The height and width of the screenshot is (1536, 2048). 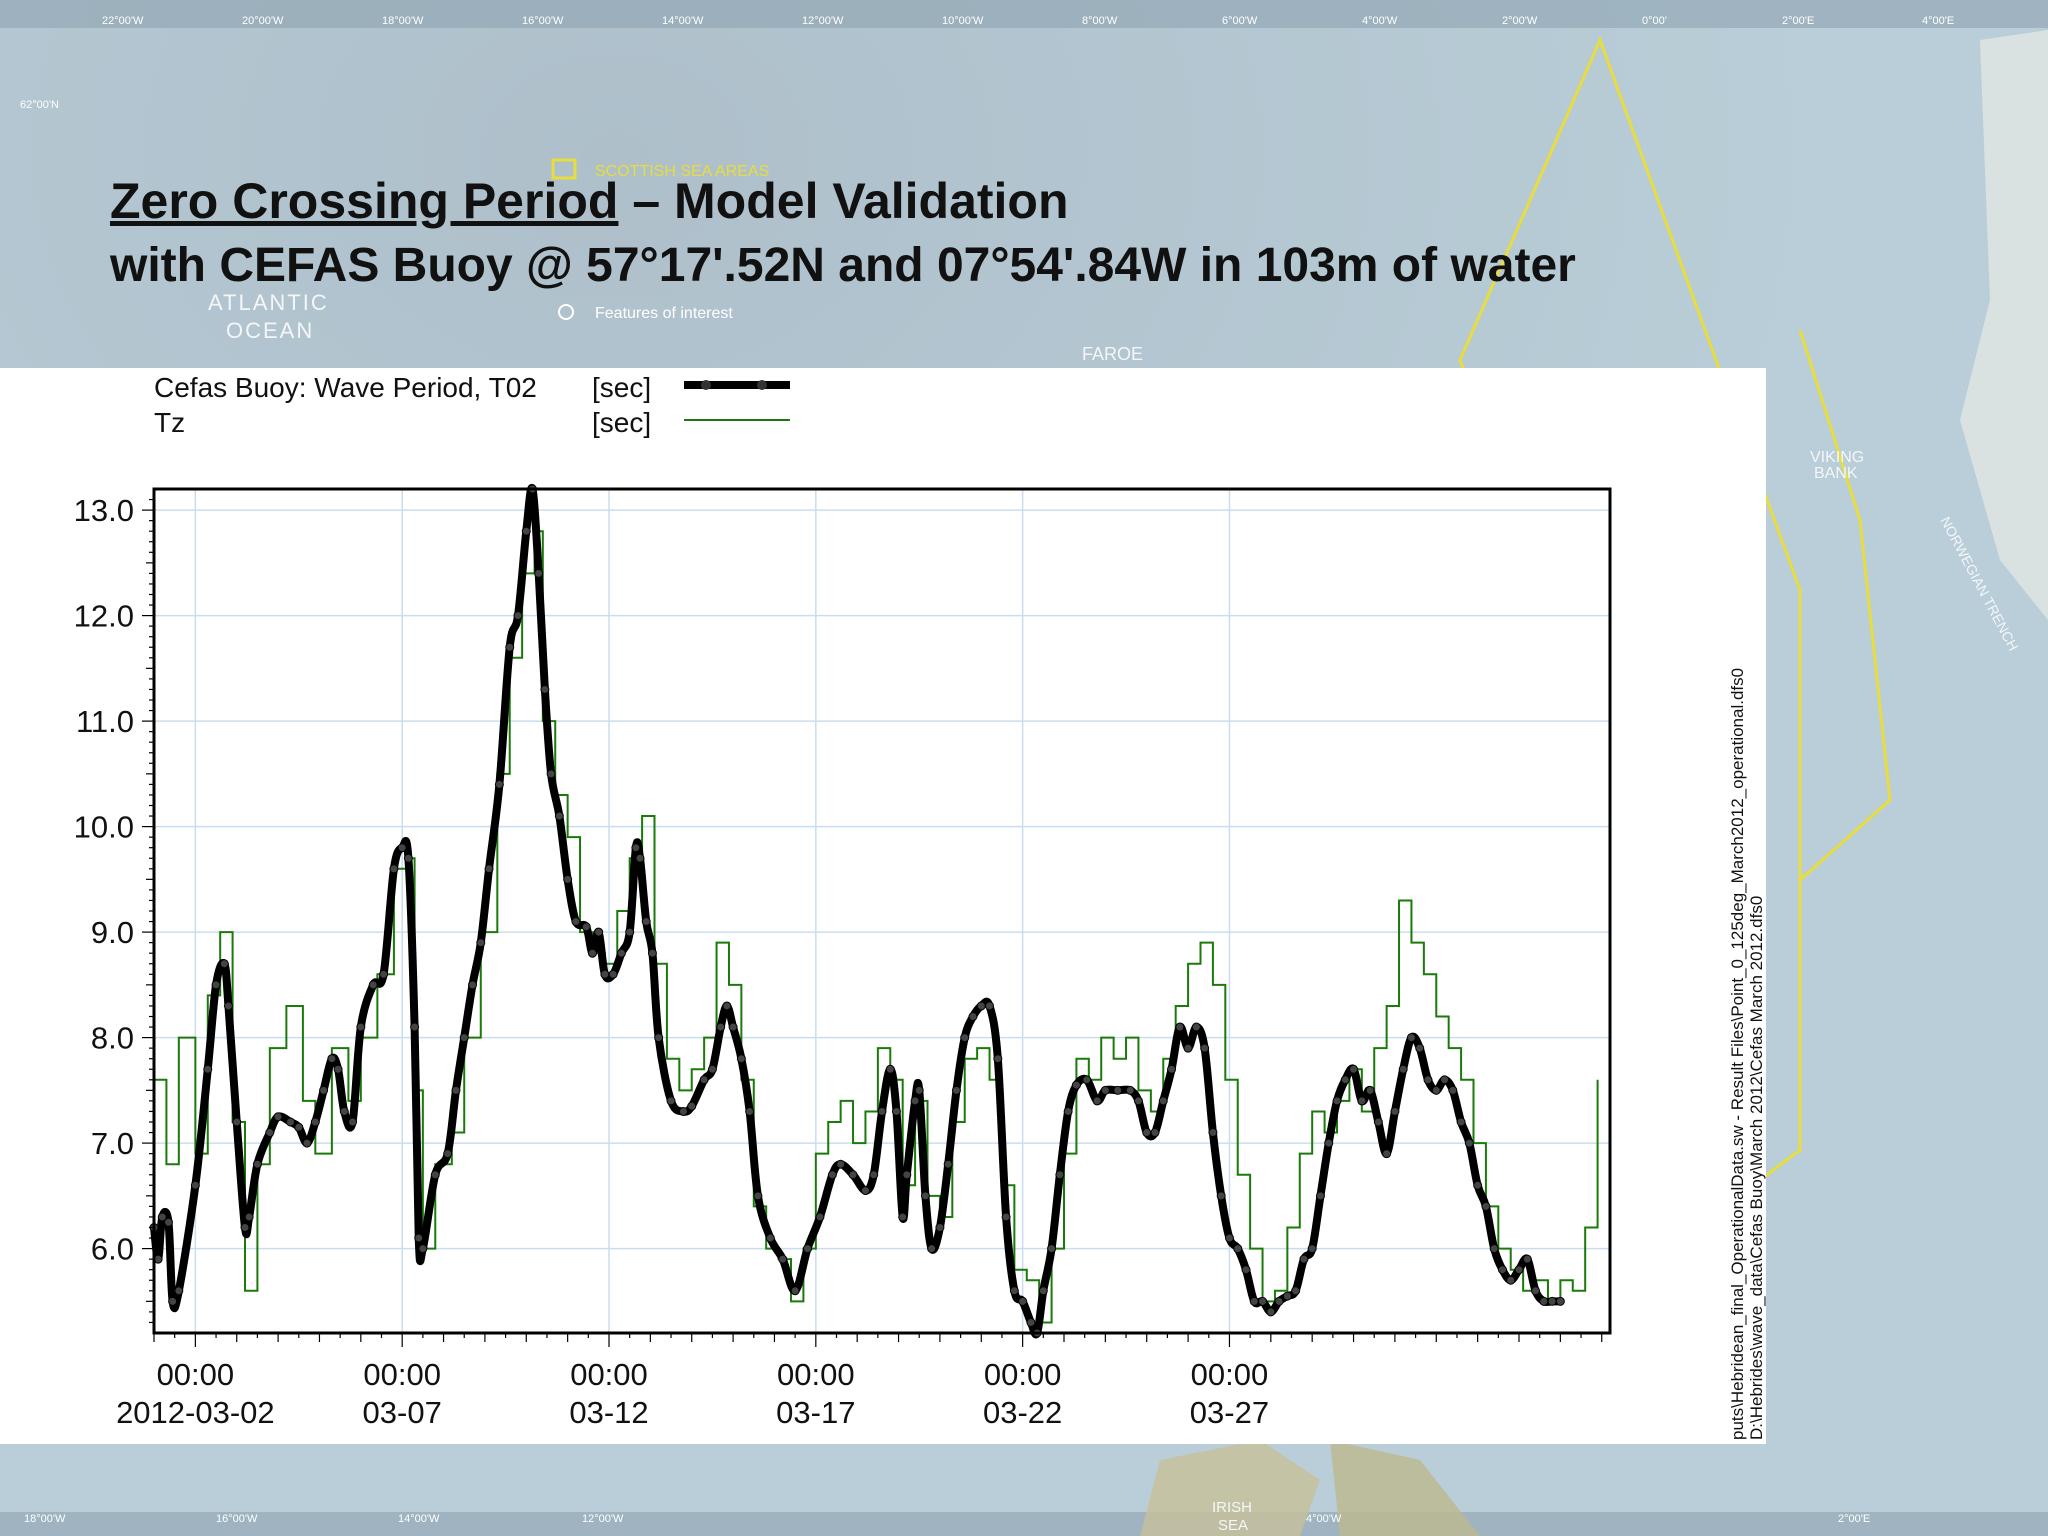 What do you see at coordinates (112, 1143) in the screenshot?
I see `y-tick-label: 7.0` at bounding box center [112, 1143].